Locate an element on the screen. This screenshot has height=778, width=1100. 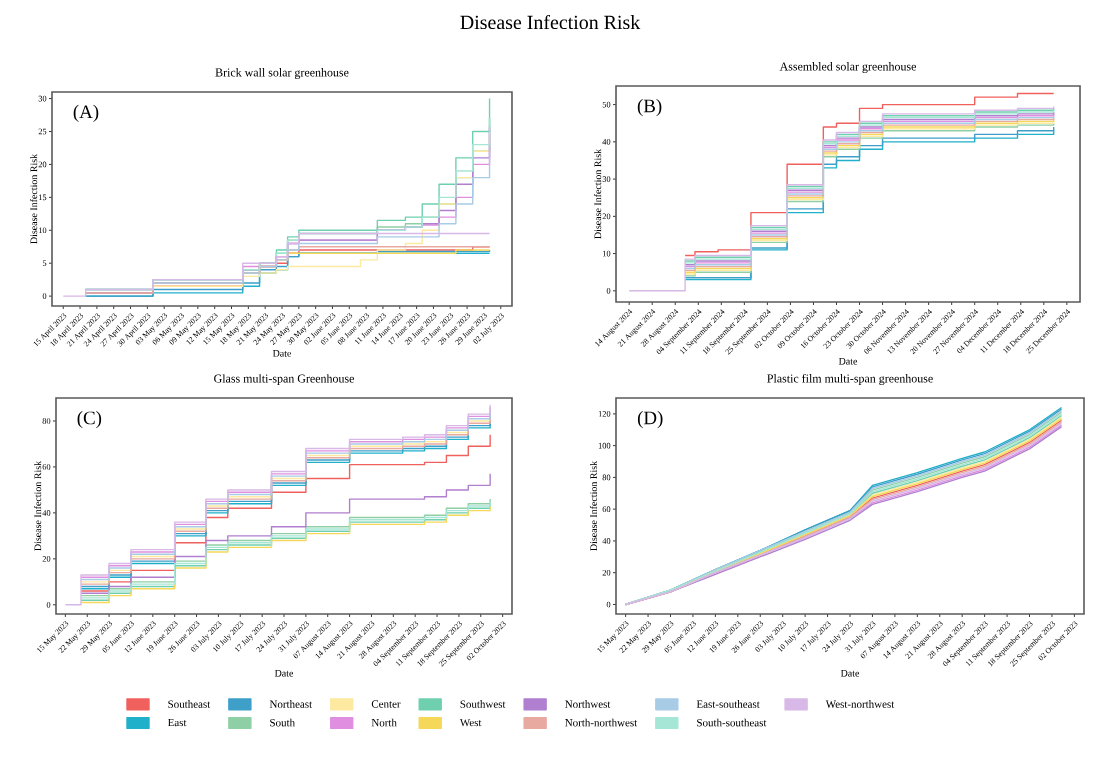
annotation: (A) is located at coordinates (86, 113).